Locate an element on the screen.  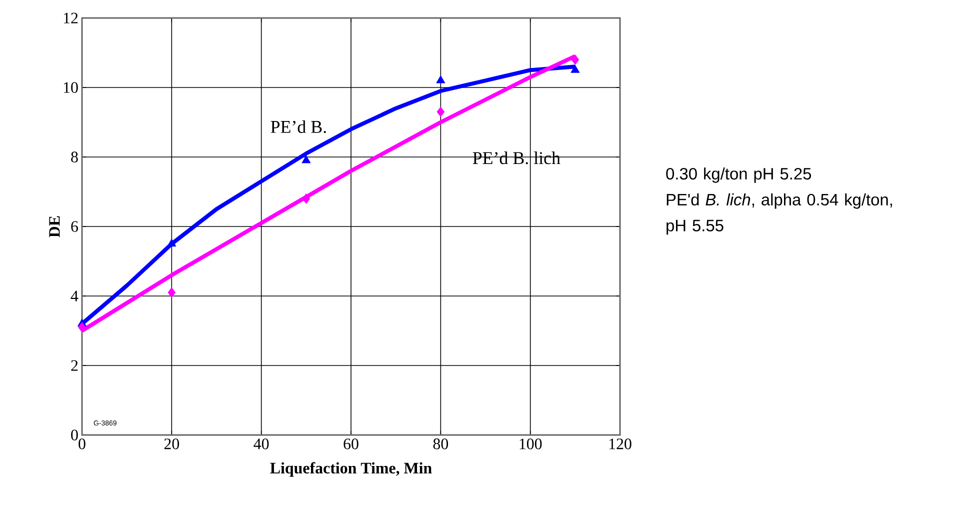
x-tick-label: 20 is located at coordinates (172, 444).